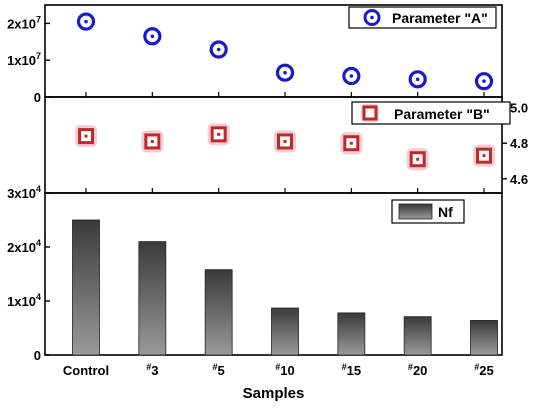  I want to click on xtick-label-text: Control, so click(86, 370).